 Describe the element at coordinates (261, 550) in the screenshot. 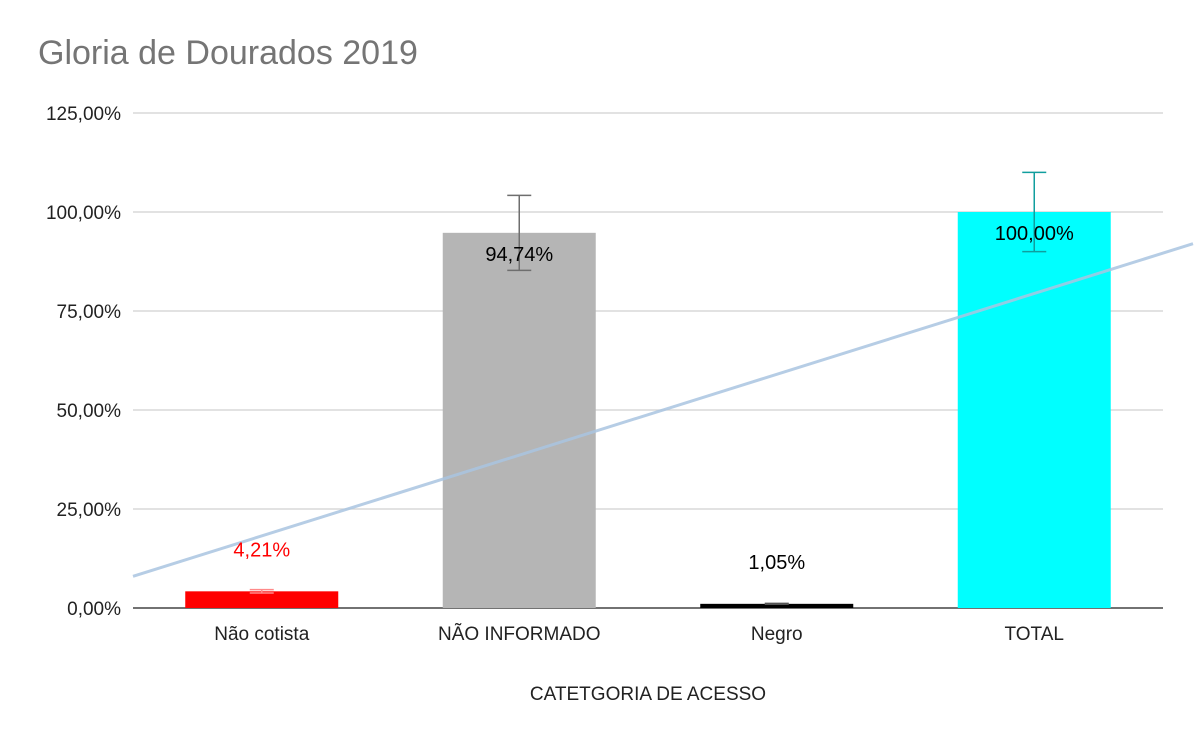

I see `data-label: 4,21%` at that location.